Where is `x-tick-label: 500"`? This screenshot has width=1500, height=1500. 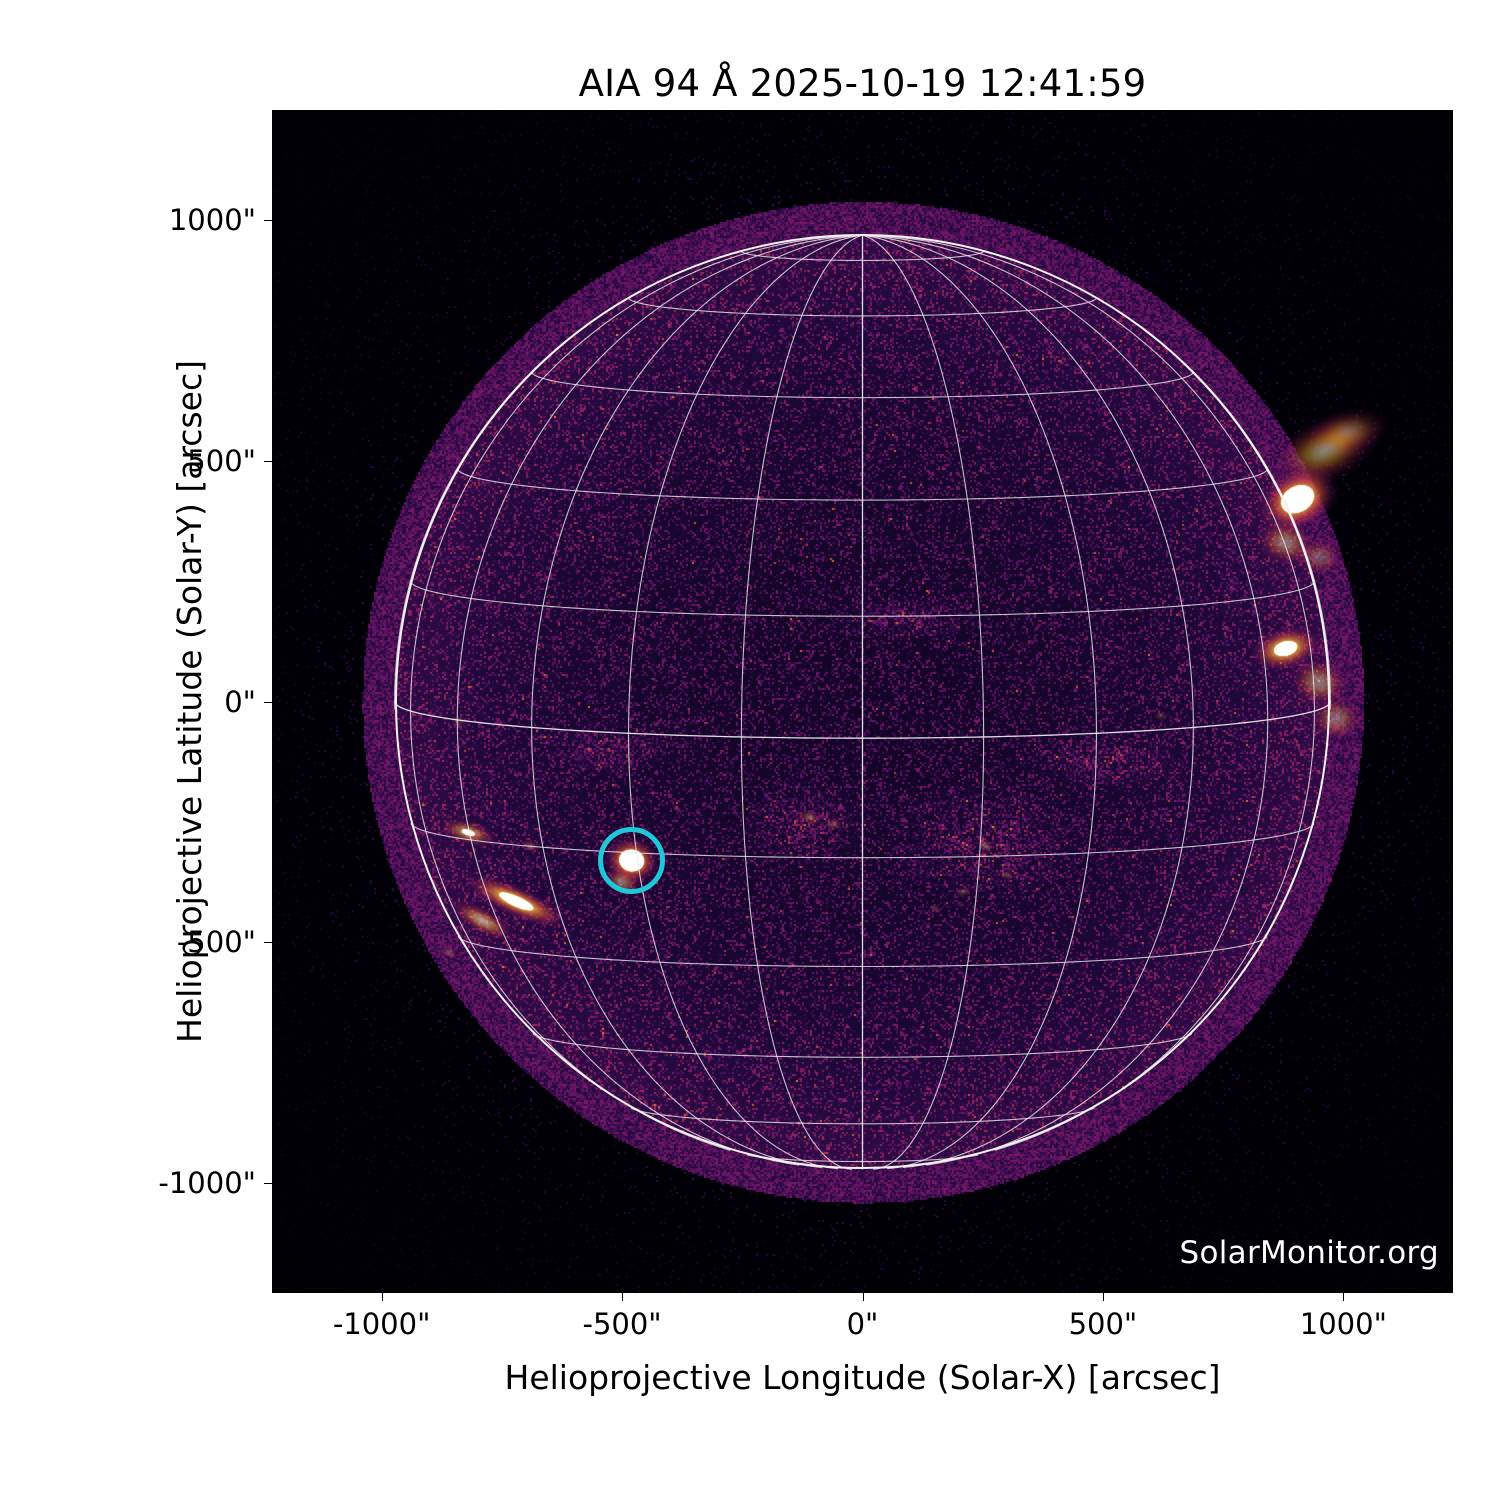
x-tick-label: 500" is located at coordinates (1103, 1324).